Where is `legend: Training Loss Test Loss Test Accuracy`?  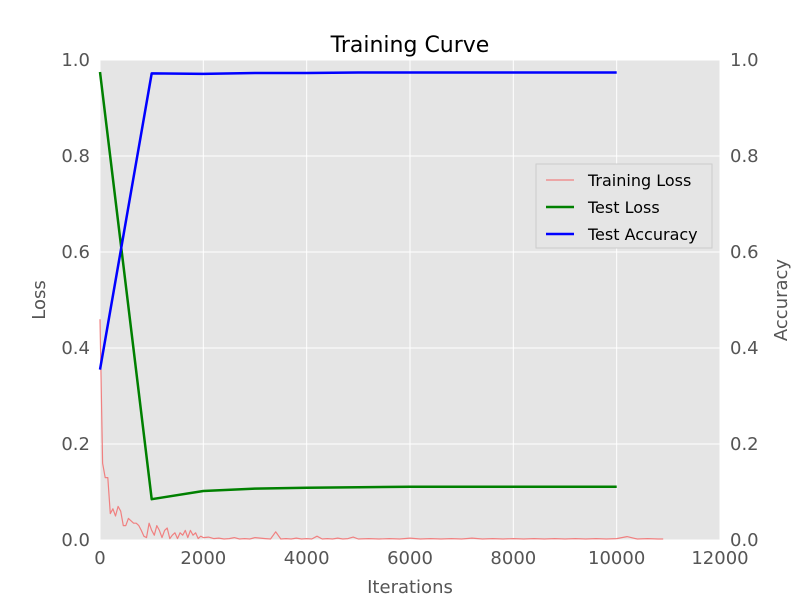
legend: Training Loss Test Loss Test Accuracy is located at coordinates (624, 206).